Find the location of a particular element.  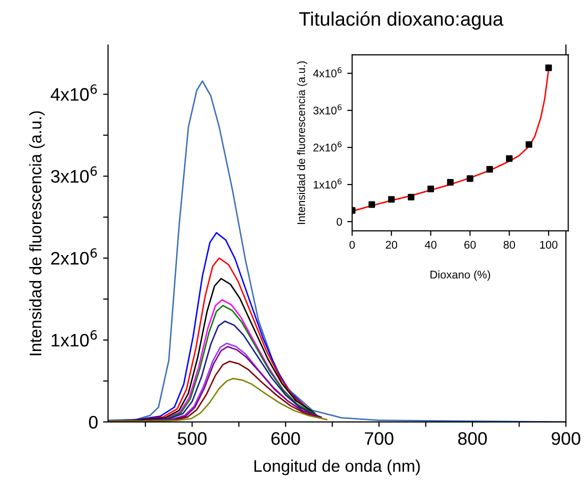

x-axis-title: Dioxano (%) is located at coordinates (460, 275).